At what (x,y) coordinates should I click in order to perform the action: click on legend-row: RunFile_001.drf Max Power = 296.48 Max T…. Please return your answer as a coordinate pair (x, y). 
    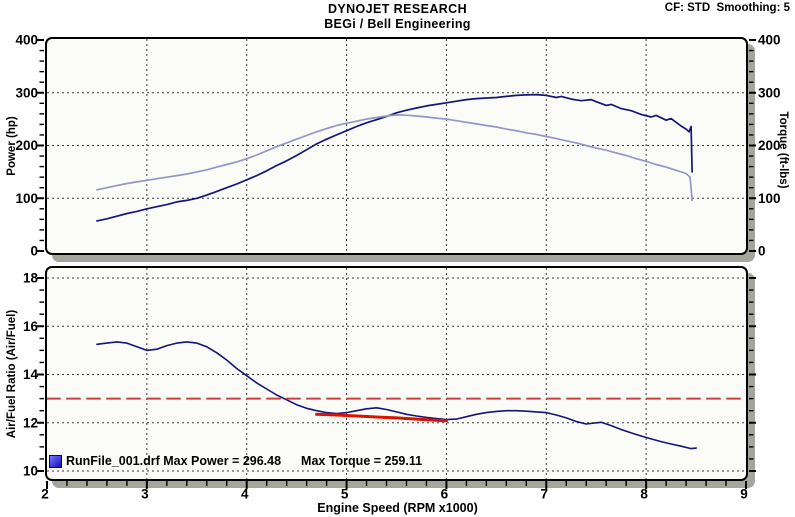
    Looking at the image, I should click on (235, 461).